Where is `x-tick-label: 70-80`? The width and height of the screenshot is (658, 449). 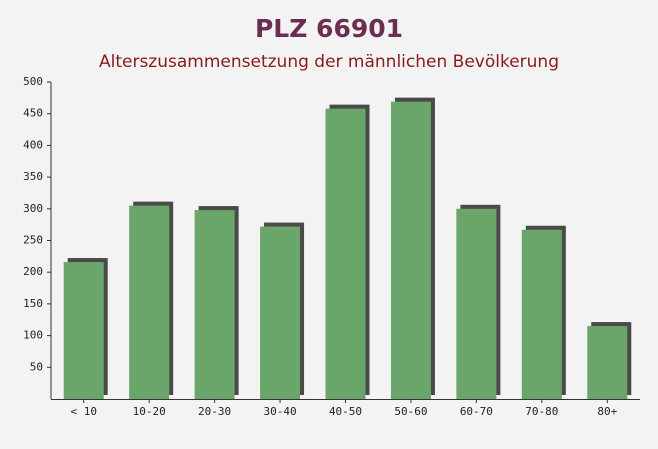
x-tick-label: 70-80 is located at coordinates (541, 411).